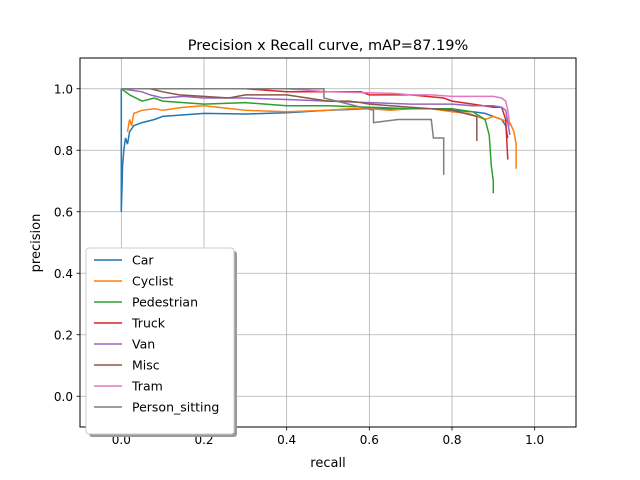 This screenshot has height=480, width=640. I want to click on y-tick-label: 0.4, so click(63, 274).